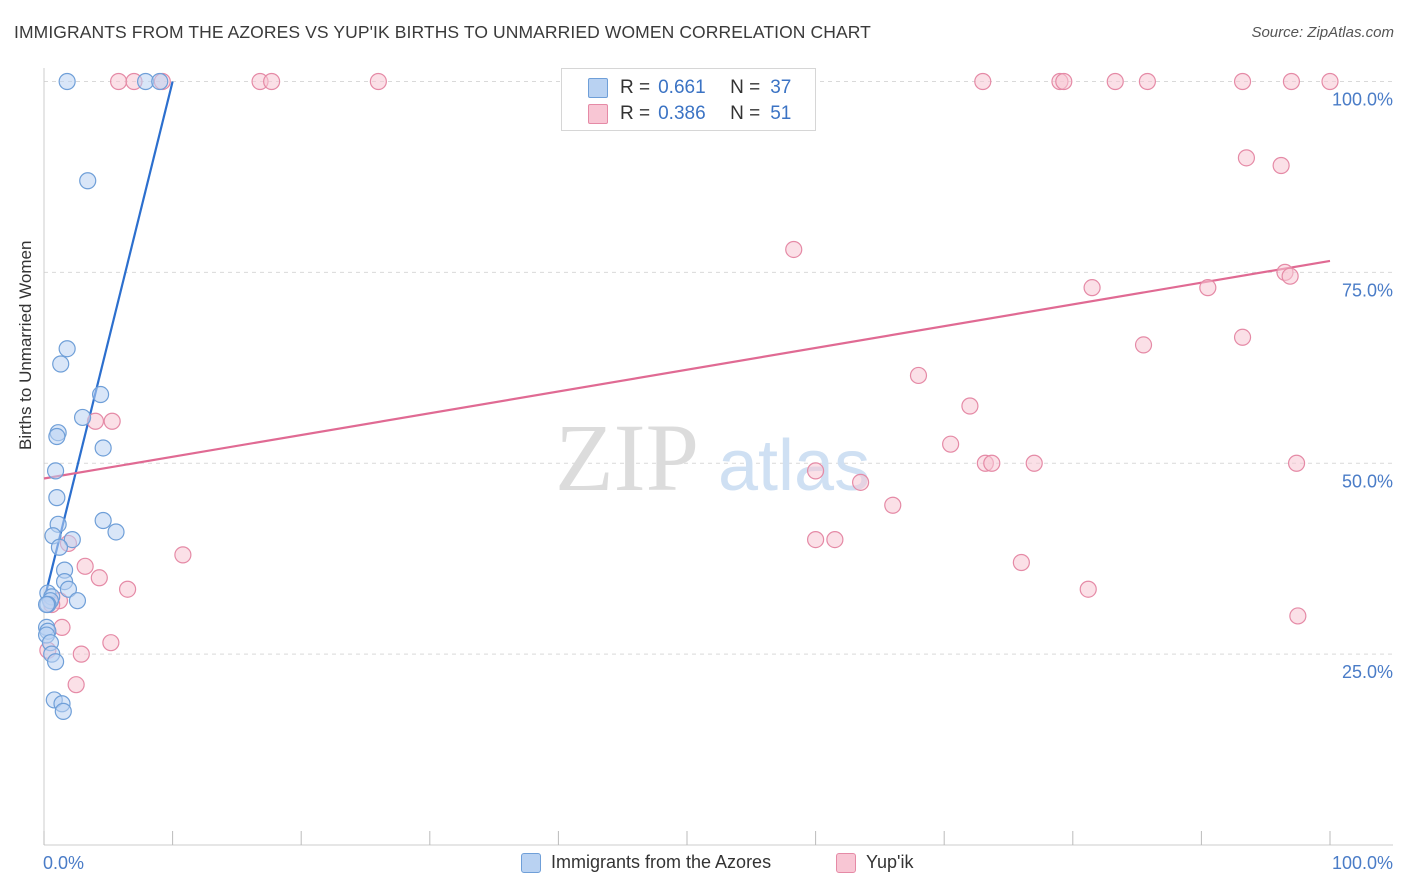 This screenshot has width=1406, height=892. Describe the element at coordinates (627, 457) in the screenshot. I see `watermark-zip: ZIP` at that location.